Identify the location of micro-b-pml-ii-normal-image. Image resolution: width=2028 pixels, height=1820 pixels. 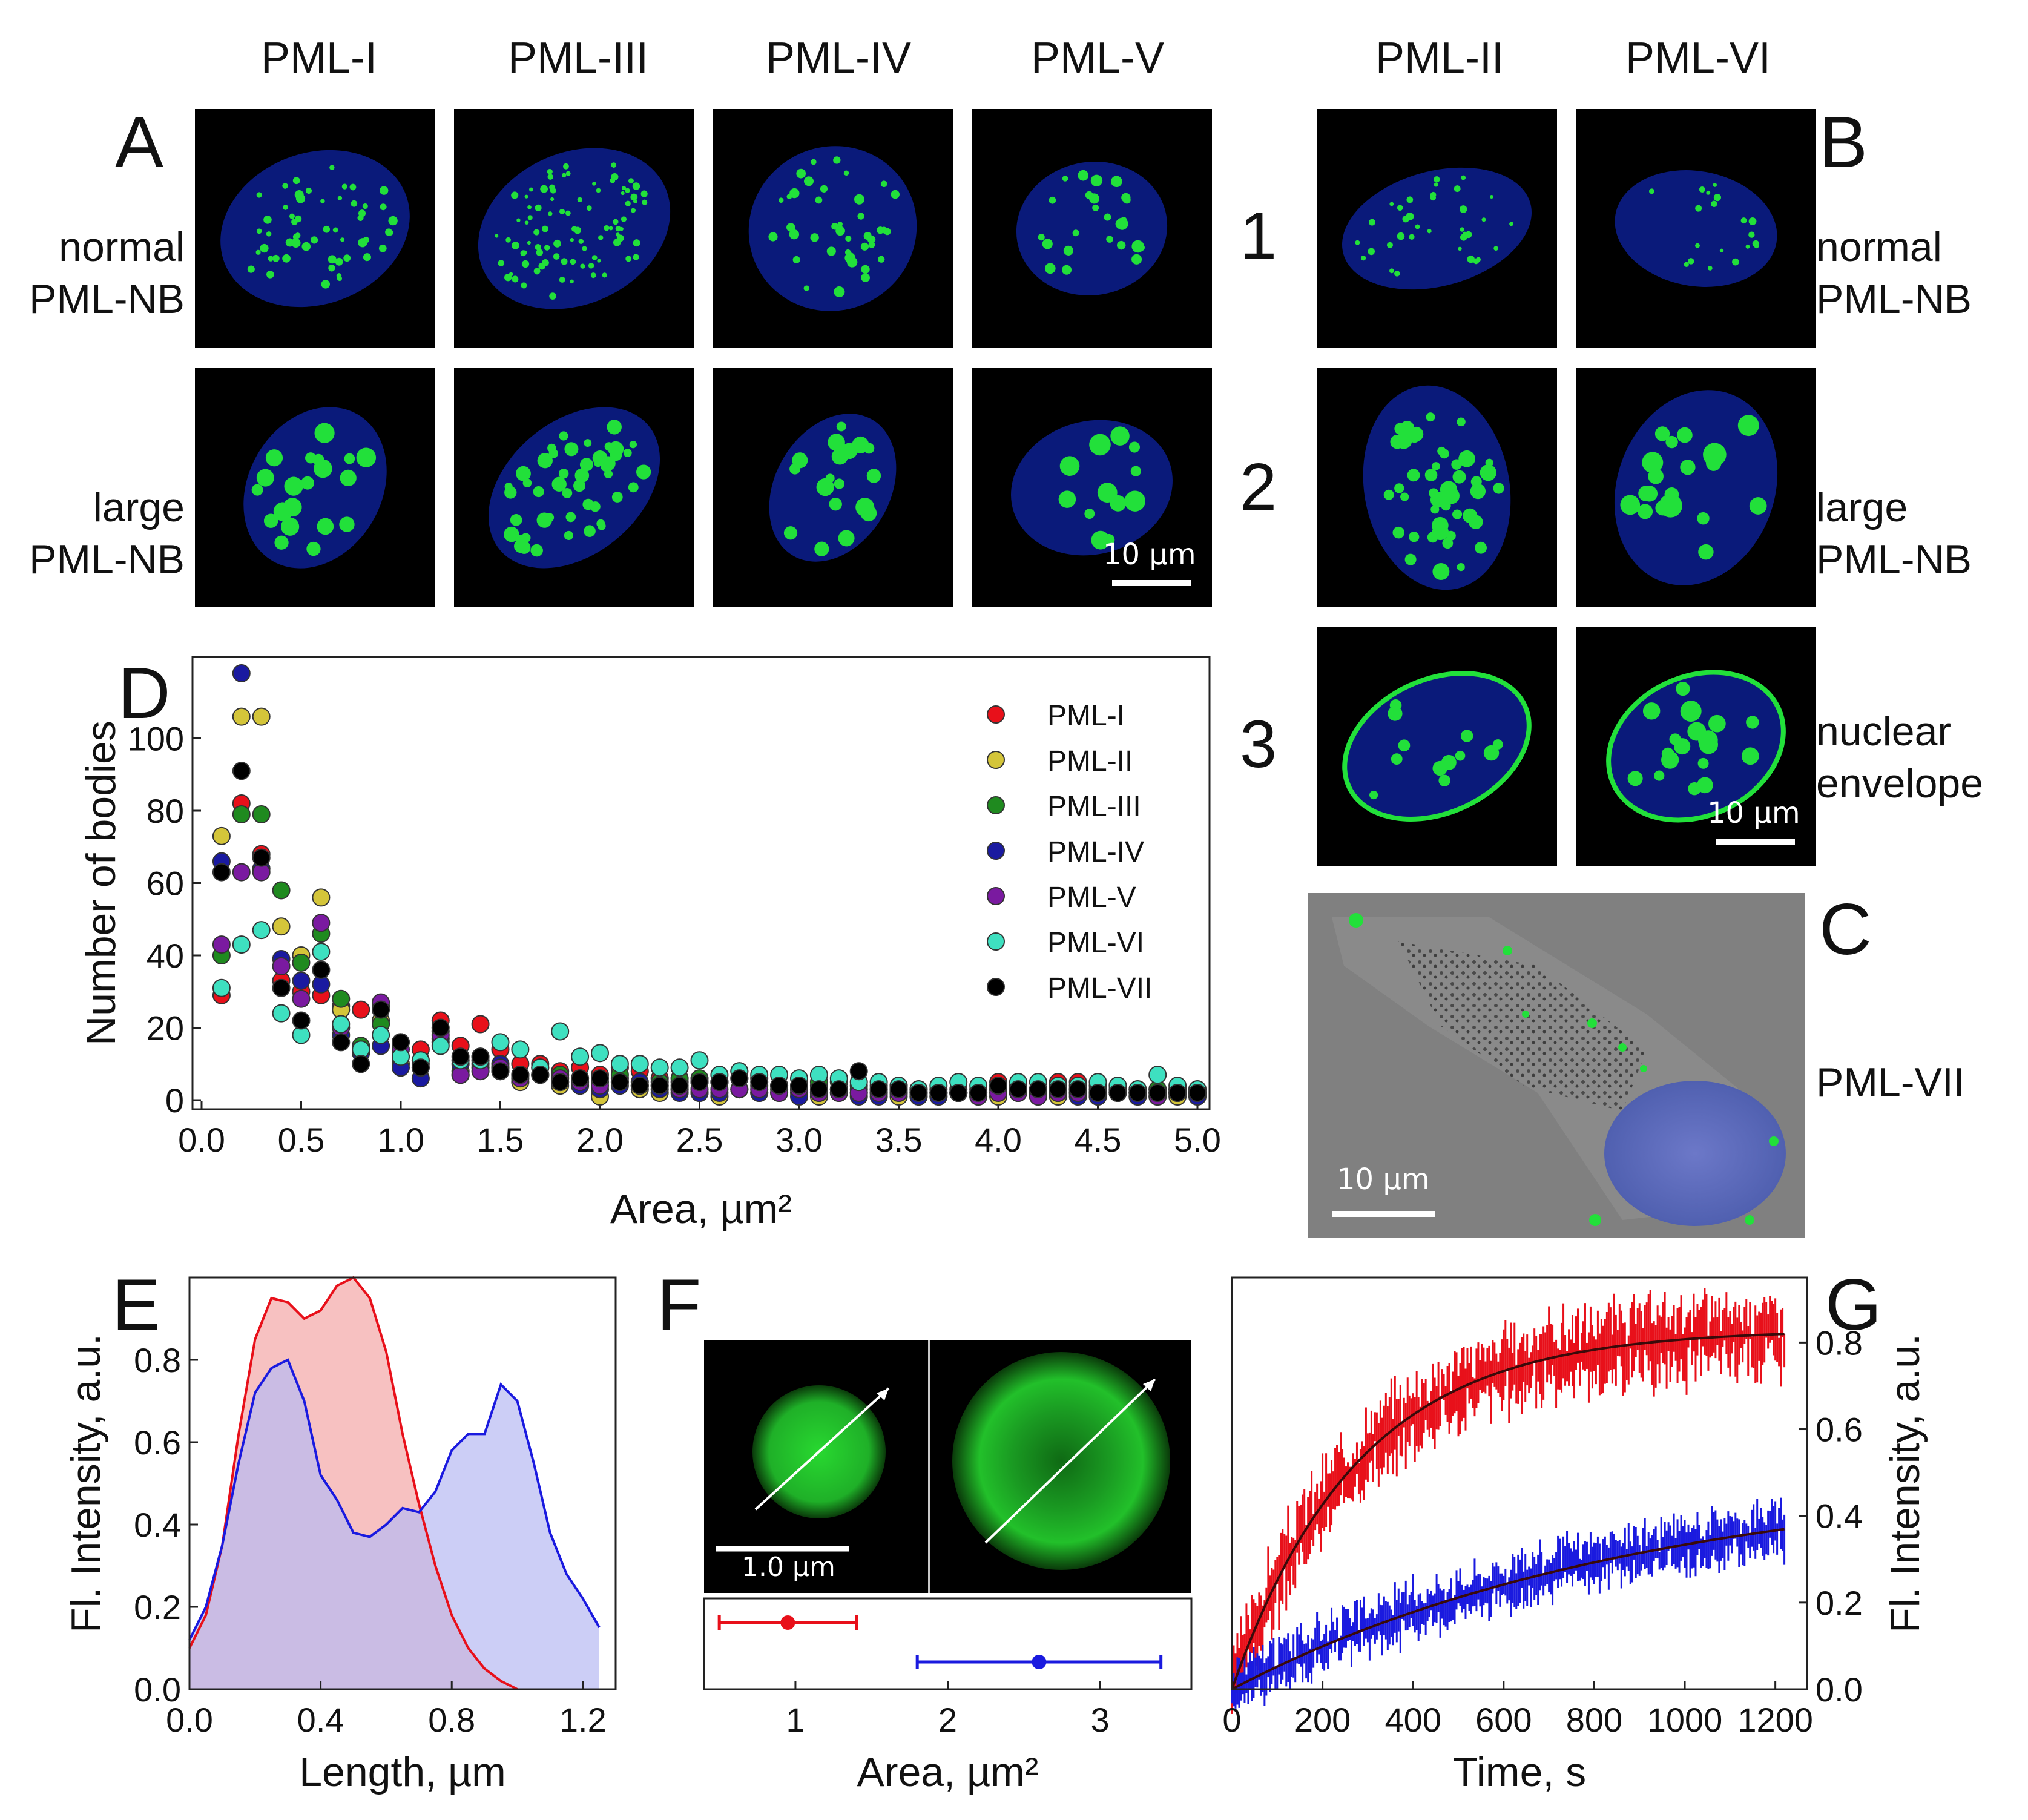
(1437, 228).